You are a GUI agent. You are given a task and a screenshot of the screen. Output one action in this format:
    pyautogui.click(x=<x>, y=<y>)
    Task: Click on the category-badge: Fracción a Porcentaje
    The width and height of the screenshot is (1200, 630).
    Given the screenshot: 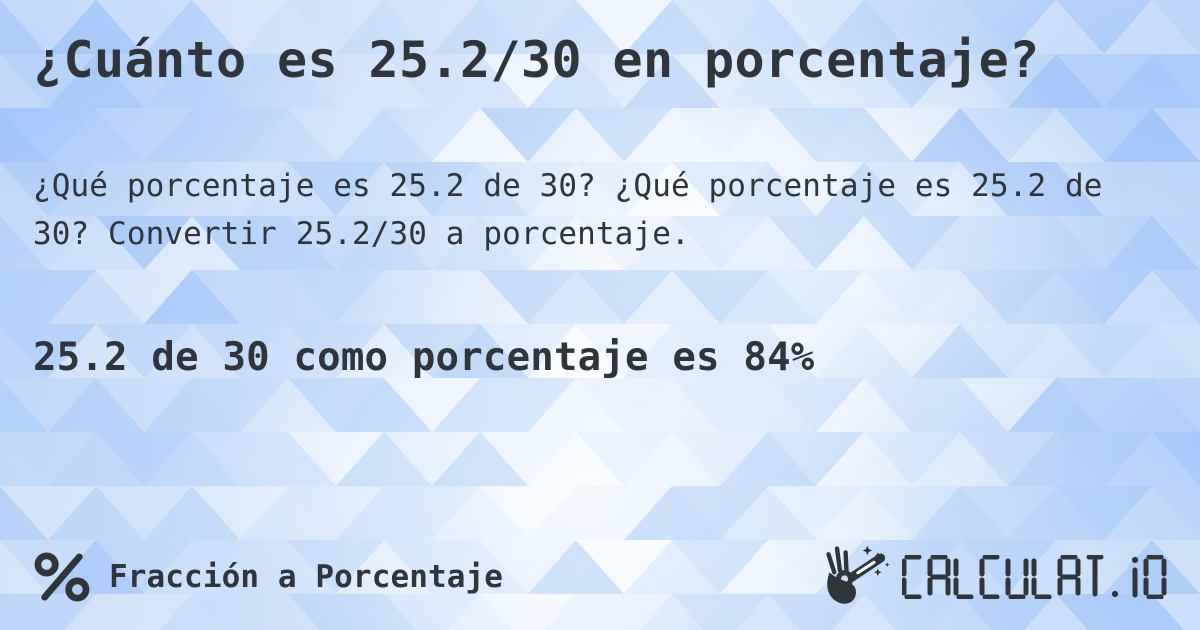 What is the action you would take?
    pyautogui.click(x=268, y=577)
    